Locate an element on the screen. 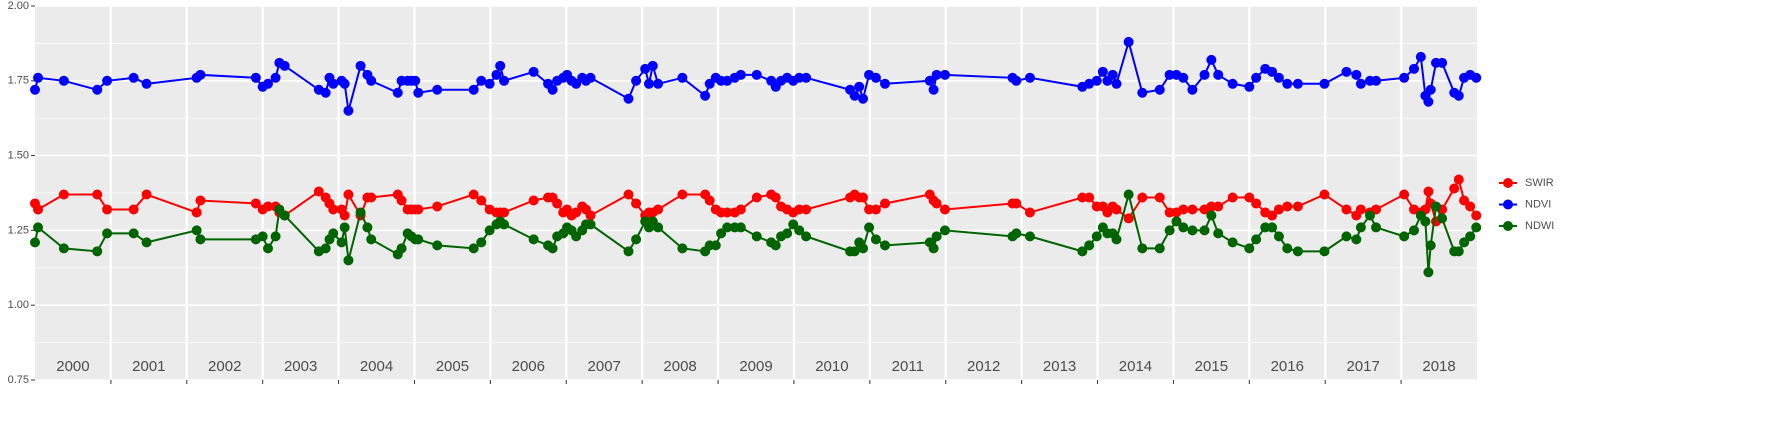 Image resolution: width=1773 pixels, height=442 pixels. legend-label: NDVI is located at coordinates (1538, 204).